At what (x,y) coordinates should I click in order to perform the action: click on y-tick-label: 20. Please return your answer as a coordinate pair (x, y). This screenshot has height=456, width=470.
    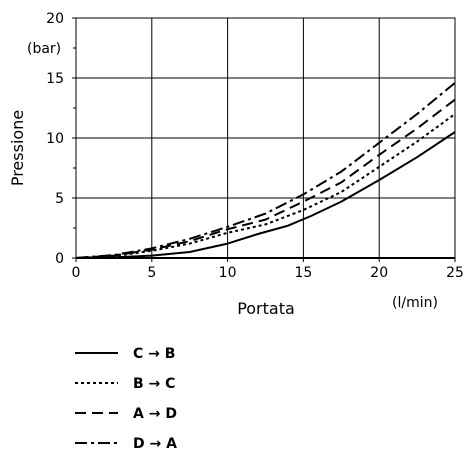
    Looking at the image, I should click on (55, 19).